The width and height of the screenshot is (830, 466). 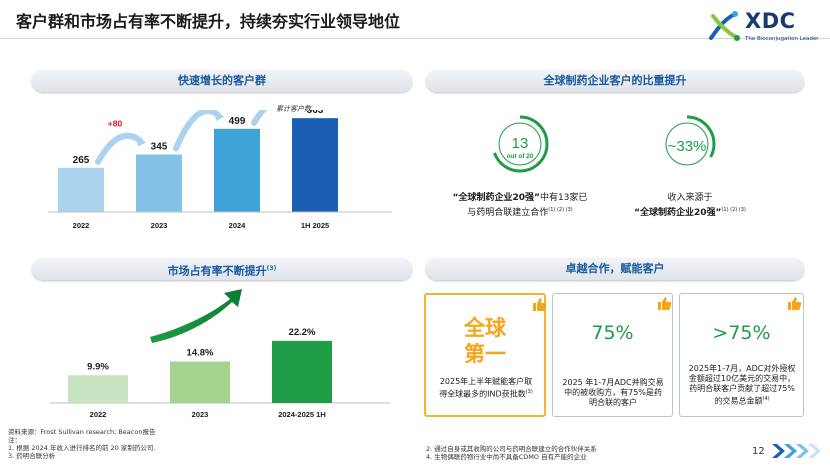 I want to click on ring1-text-line2: 与药明合联建立合作, so click(x=508, y=213).